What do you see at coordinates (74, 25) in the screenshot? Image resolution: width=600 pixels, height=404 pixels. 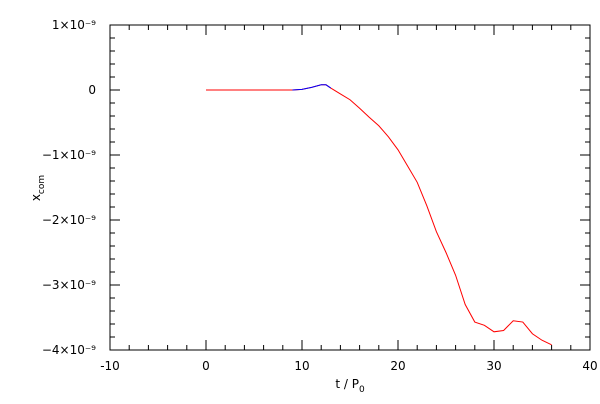 I see `y-tick-label: 1×10⁻⁹` at bounding box center [74, 25].